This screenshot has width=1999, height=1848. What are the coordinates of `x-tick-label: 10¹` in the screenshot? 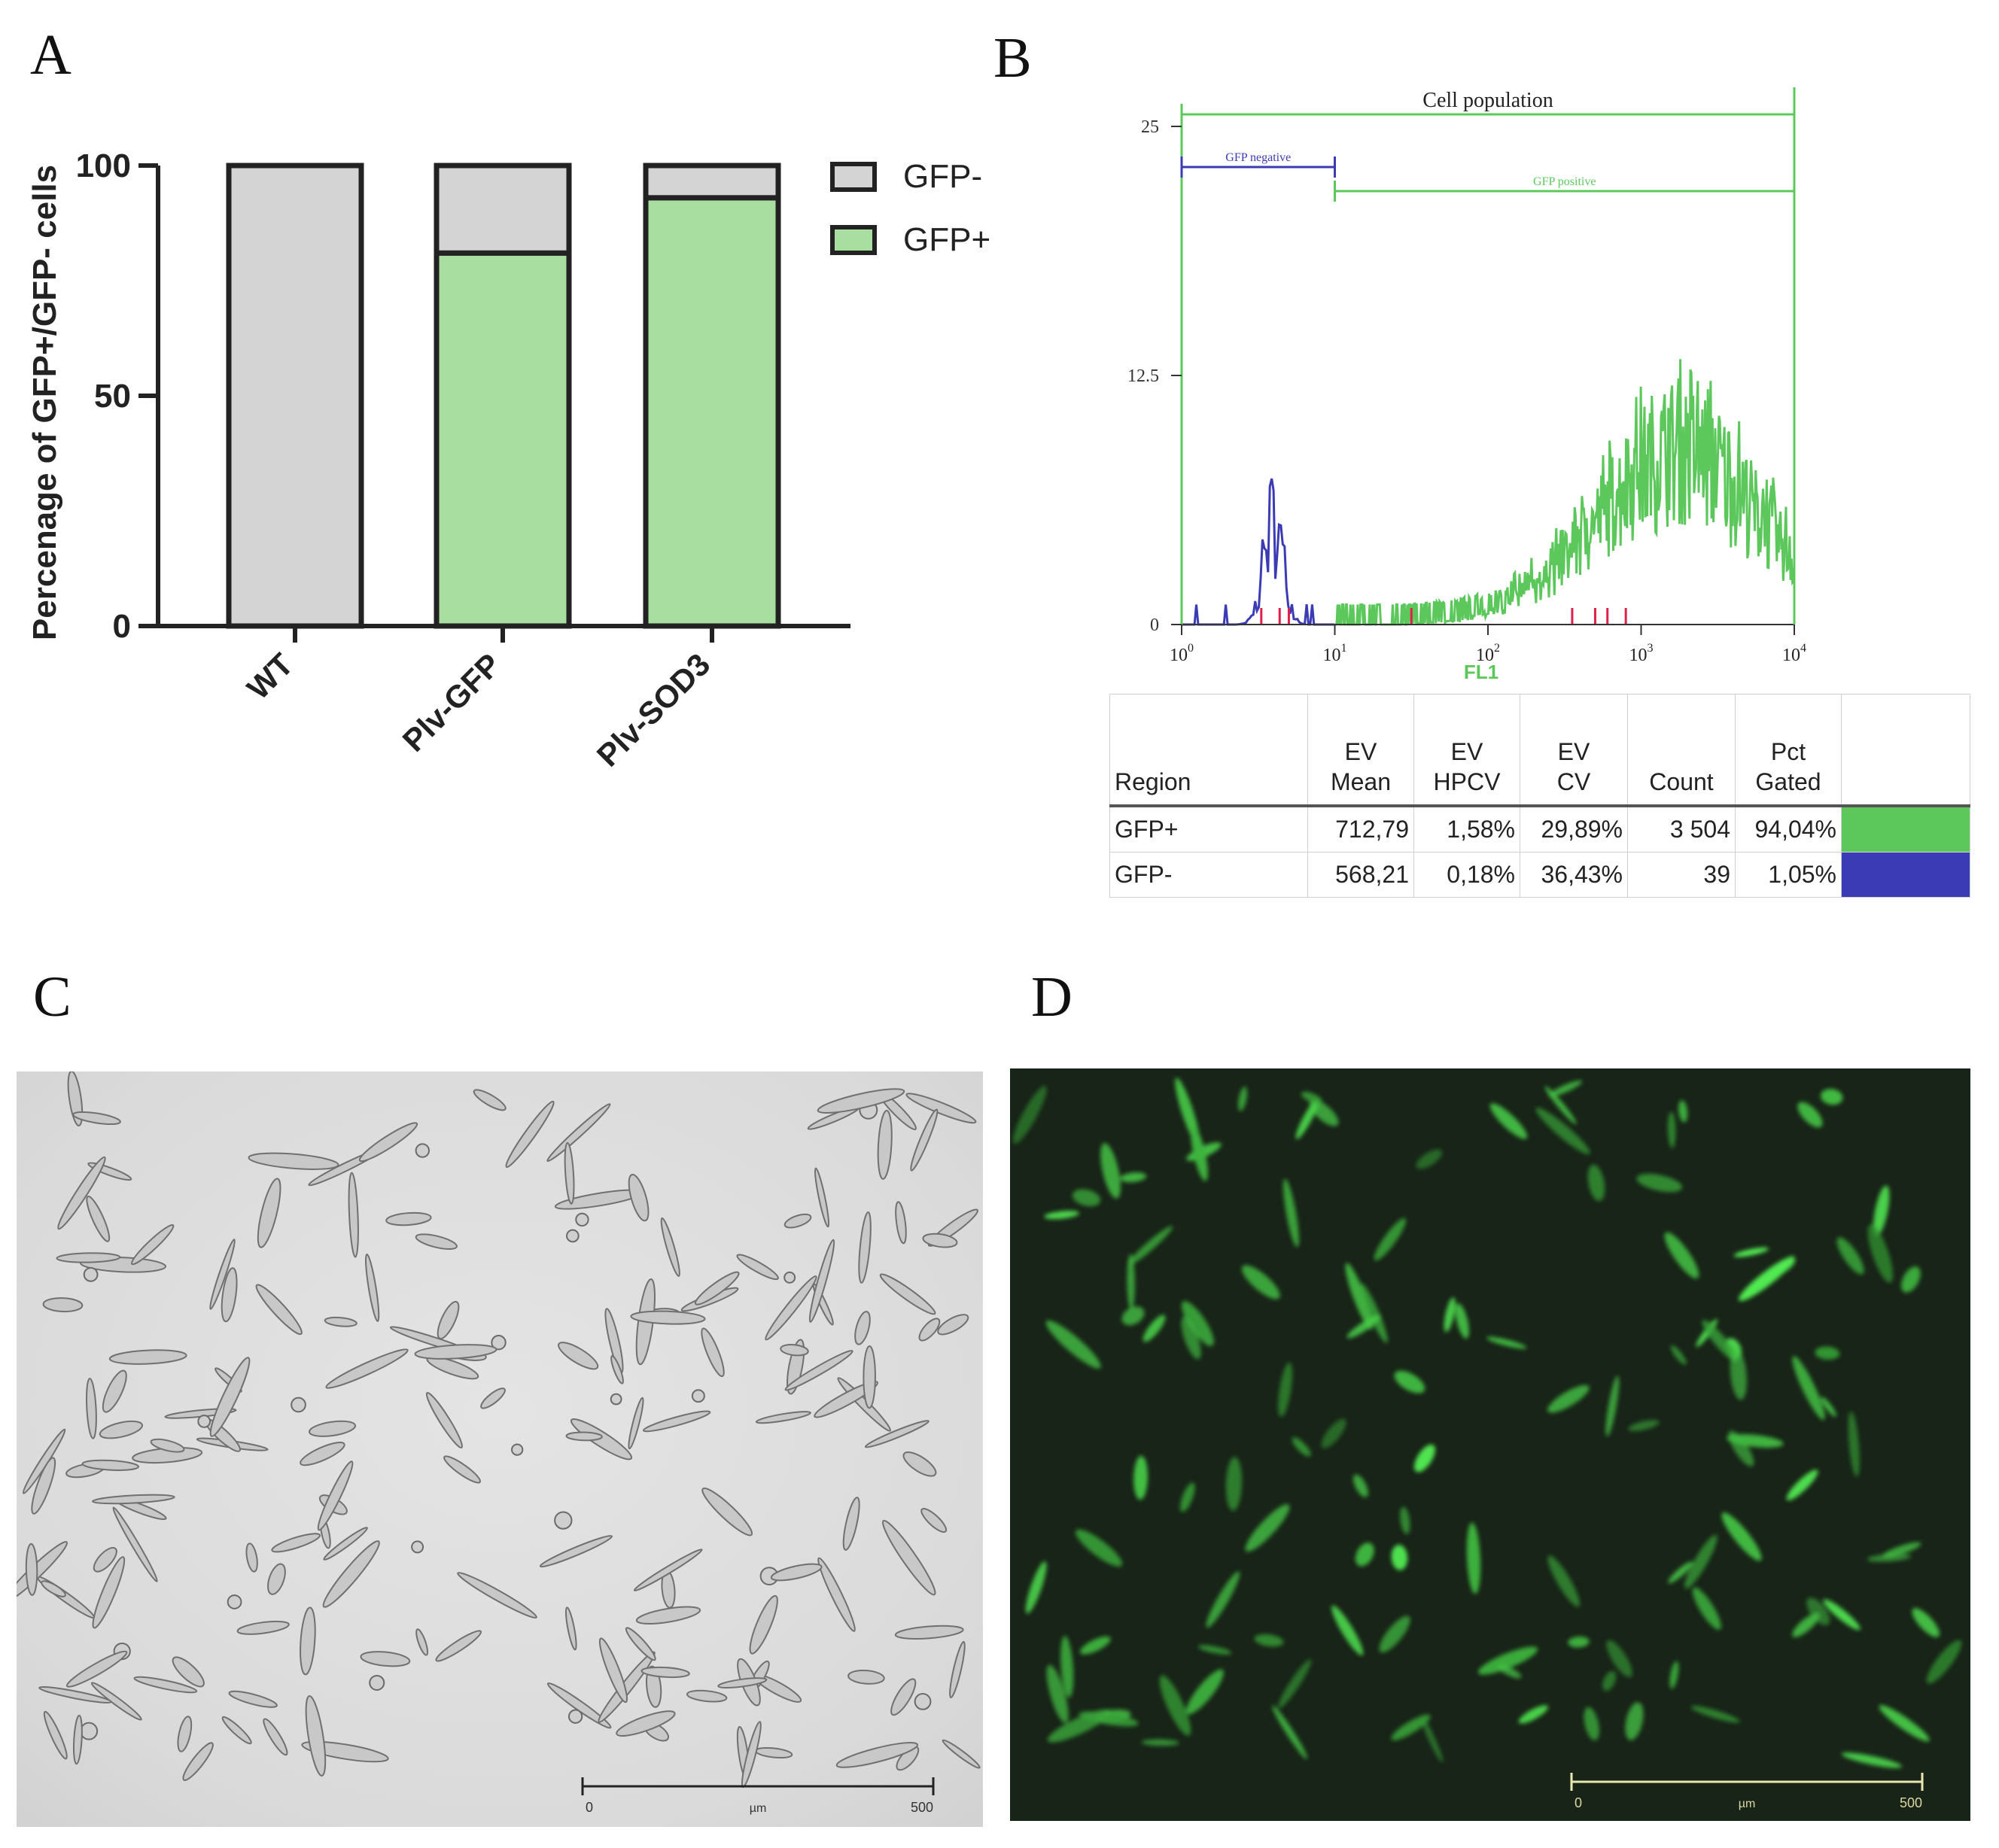 It's located at (1335, 653).